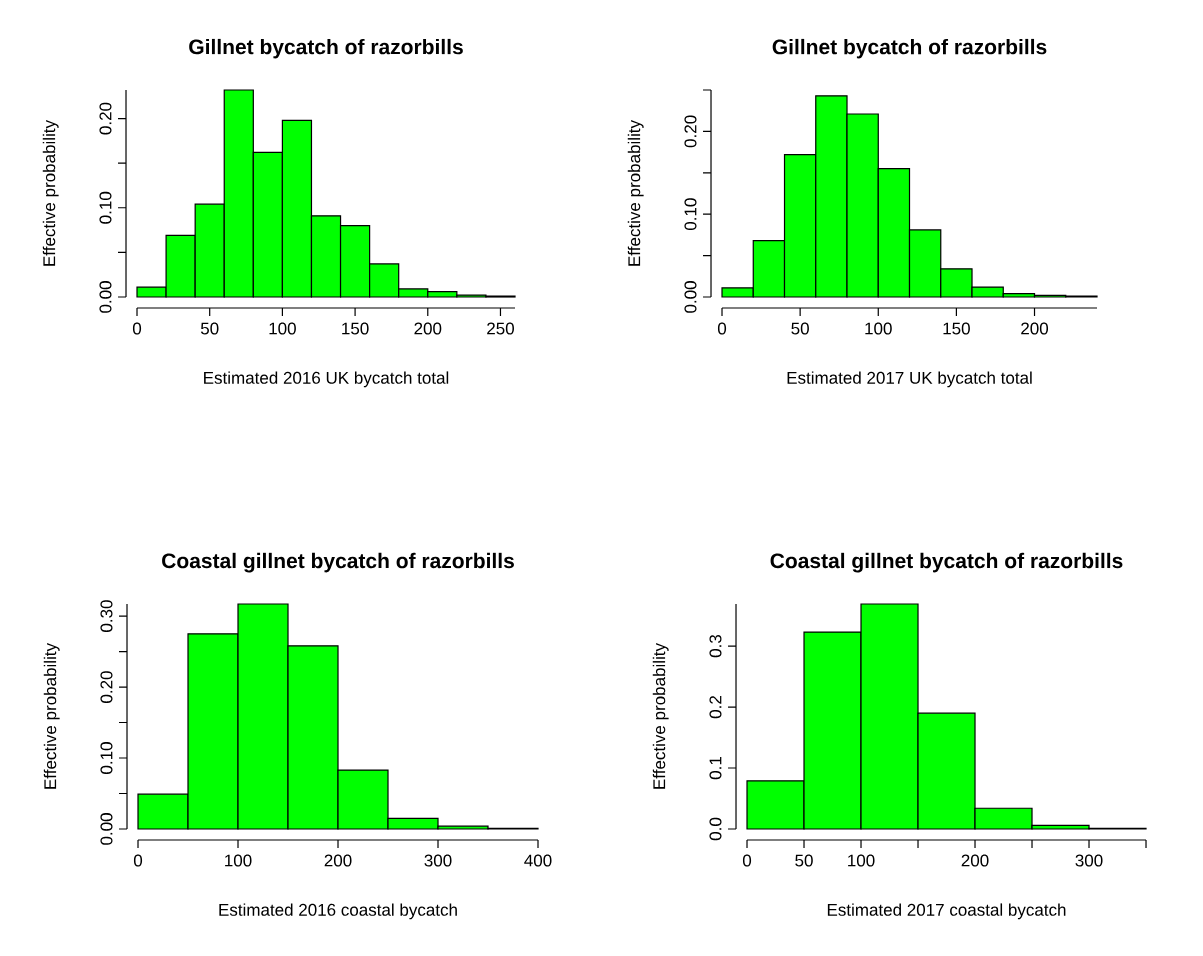  Describe the element at coordinates (715, 646) in the screenshot. I see `y-tick-label: 0.3` at that location.